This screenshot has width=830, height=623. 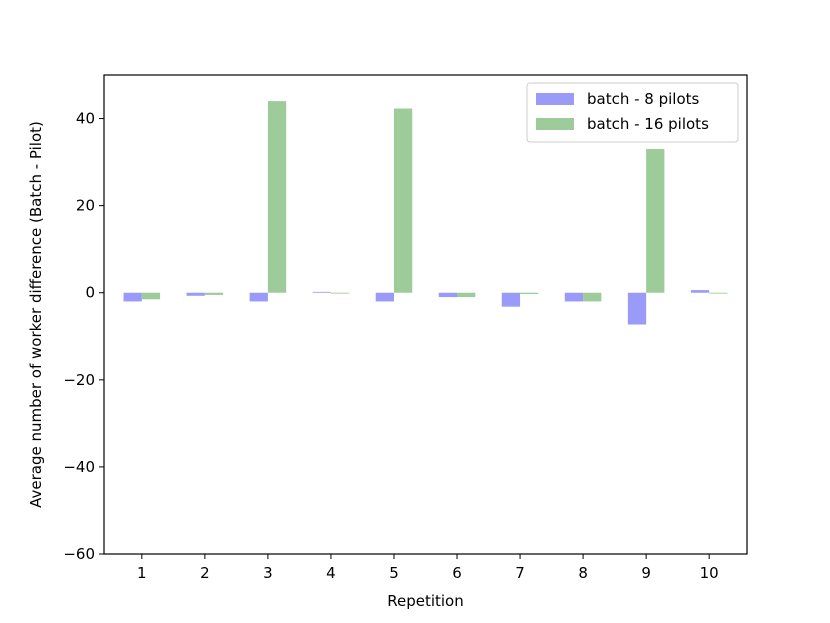 What do you see at coordinates (268, 573) in the screenshot?
I see `x-tick-label: 3` at bounding box center [268, 573].